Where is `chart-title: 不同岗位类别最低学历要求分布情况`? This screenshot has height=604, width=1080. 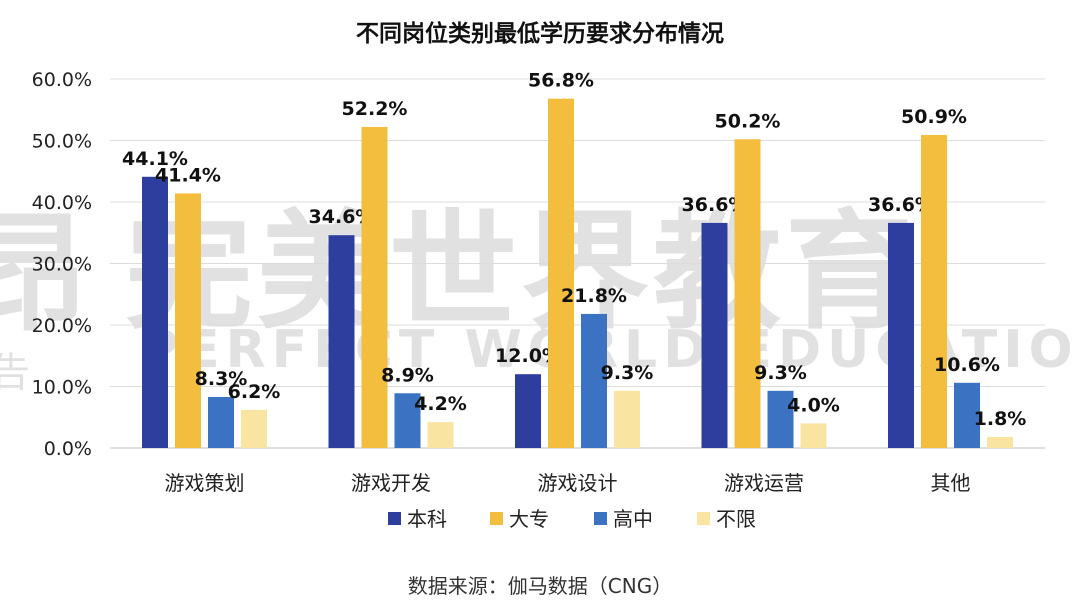
chart-title: 不同岗位类别最低学历要求分布情况 is located at coordinates (540, 34).